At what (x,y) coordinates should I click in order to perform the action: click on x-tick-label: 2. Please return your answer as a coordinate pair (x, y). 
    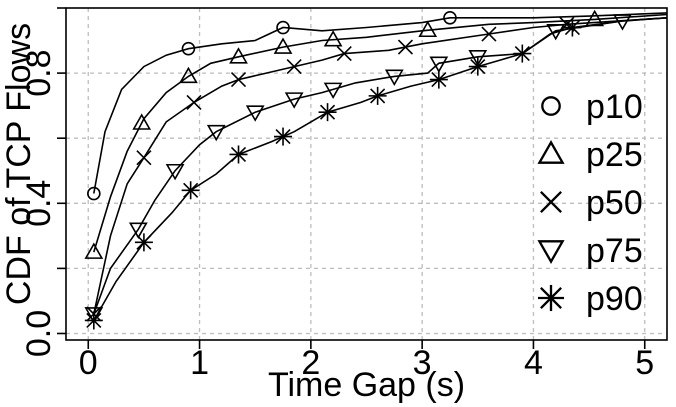
    Looking at the image, I should click on (310, 363).